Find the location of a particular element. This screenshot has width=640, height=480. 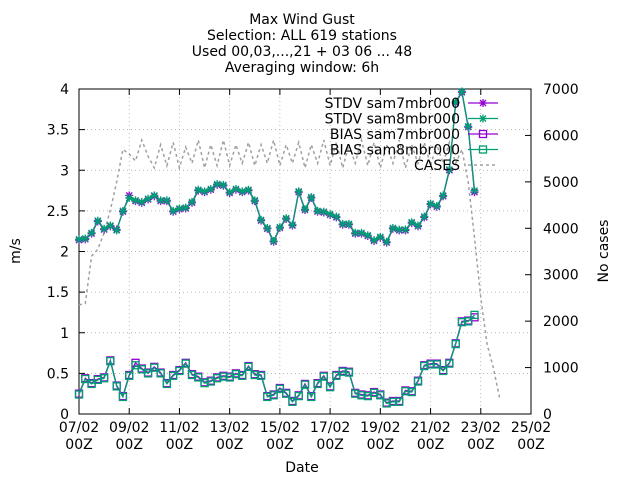

x-tick-label: 11/02 is located at coordinates (179, 428).